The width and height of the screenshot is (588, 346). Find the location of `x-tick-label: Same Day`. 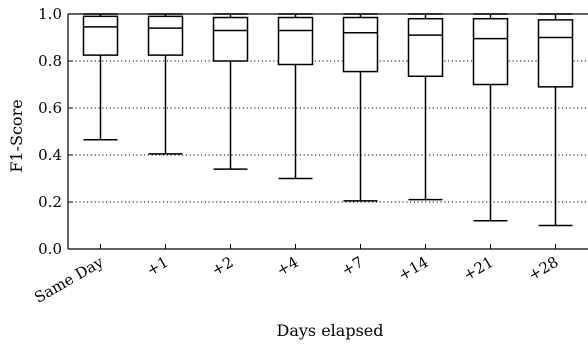

x-tick-label: Same Day is located at coordinates (69, 280).